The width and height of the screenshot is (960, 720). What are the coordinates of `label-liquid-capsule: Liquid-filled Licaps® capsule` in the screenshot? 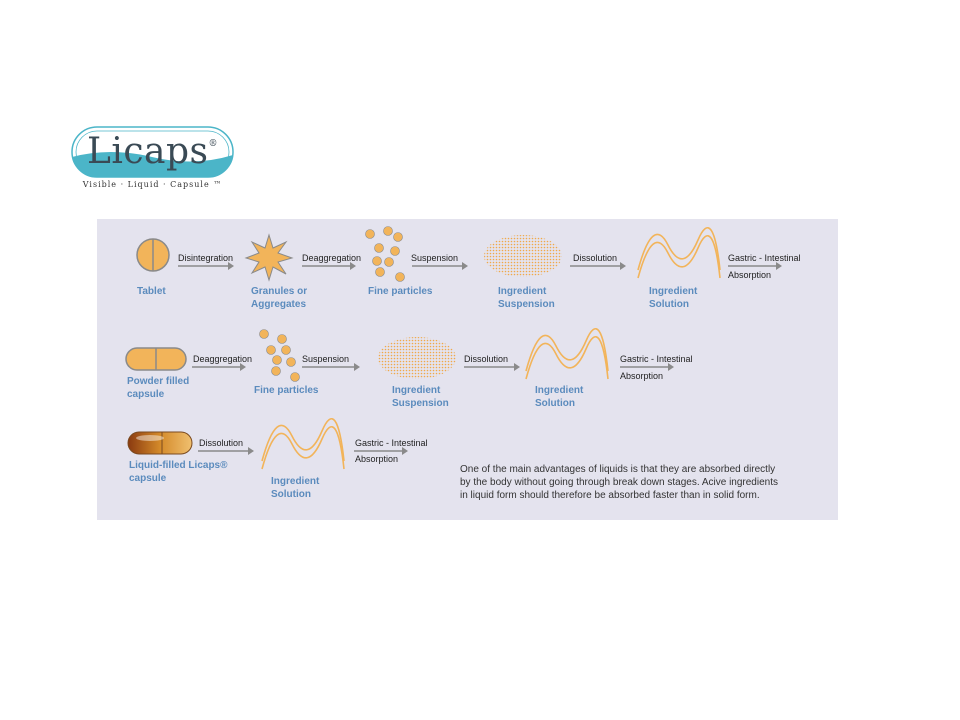 It's located at (178, 472).